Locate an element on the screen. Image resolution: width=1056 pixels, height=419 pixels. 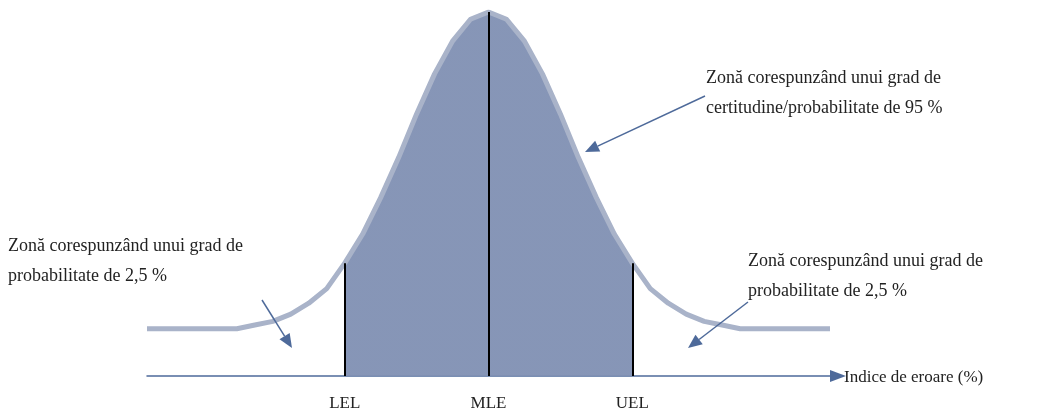
x-tick-label: UEL is located at coordinates (632, 402).